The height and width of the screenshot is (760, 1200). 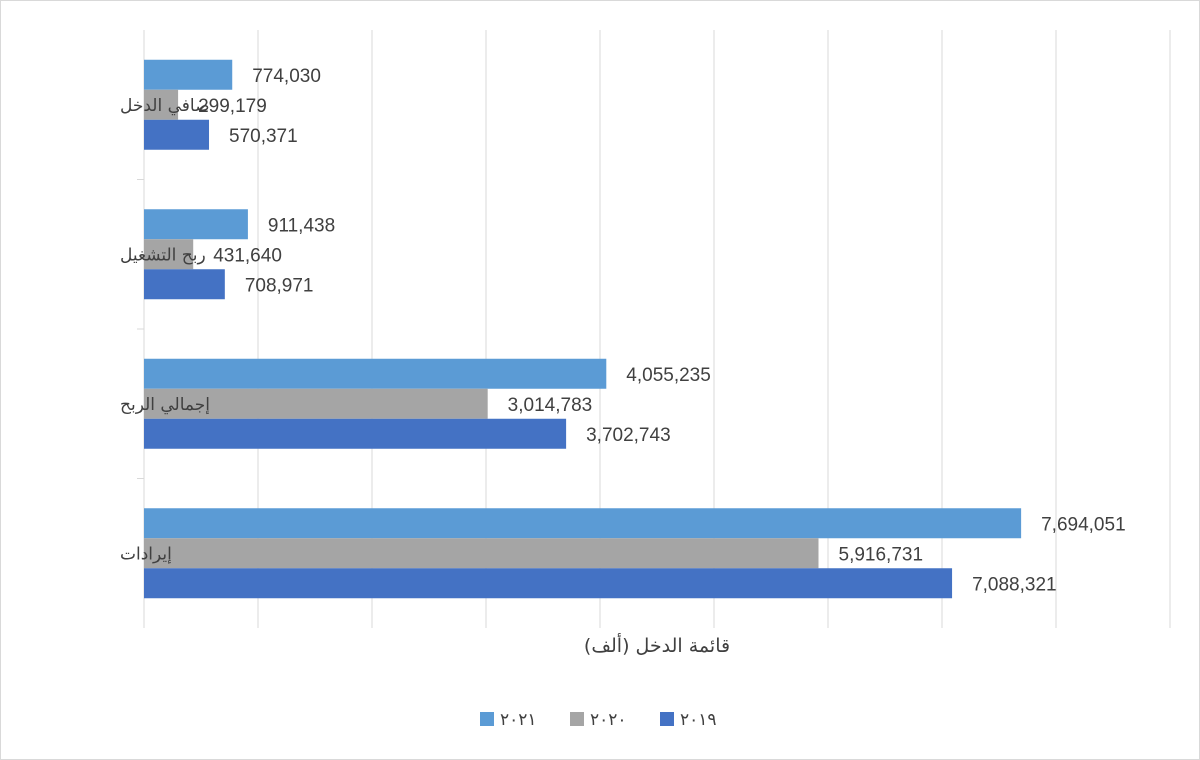 What do you see at coordinates (279, 285) in the screenshot?
I see `data-label: 708,971` at bounding box center [279, 285].